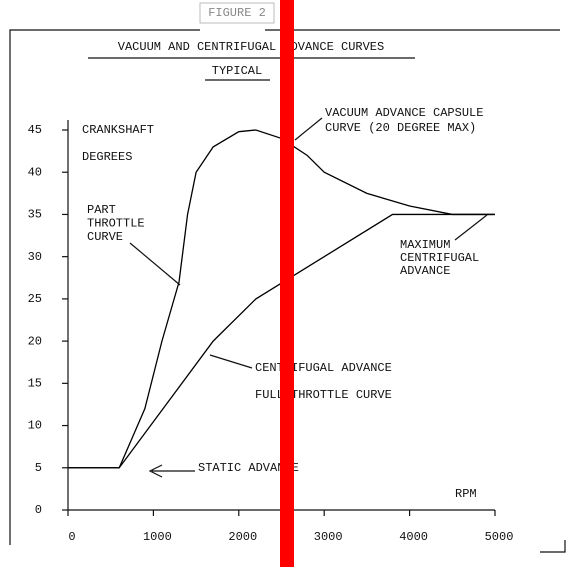 This screenshot has width=575, height=567. Describe the element at coordinates (35, 299) in the screenshot. I see `y-tick-label: 25` at that location.